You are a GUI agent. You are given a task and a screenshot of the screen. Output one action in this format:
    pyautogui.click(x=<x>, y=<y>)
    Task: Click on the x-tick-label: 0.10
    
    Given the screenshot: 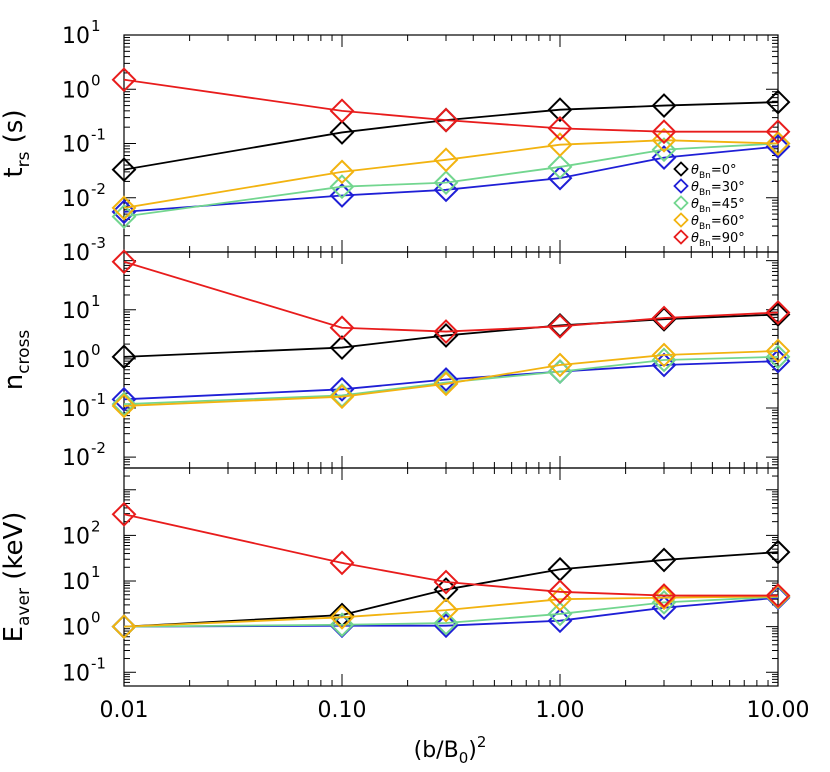 What is the action you would take?
    pyautogui.click(x=342, y=710)
    